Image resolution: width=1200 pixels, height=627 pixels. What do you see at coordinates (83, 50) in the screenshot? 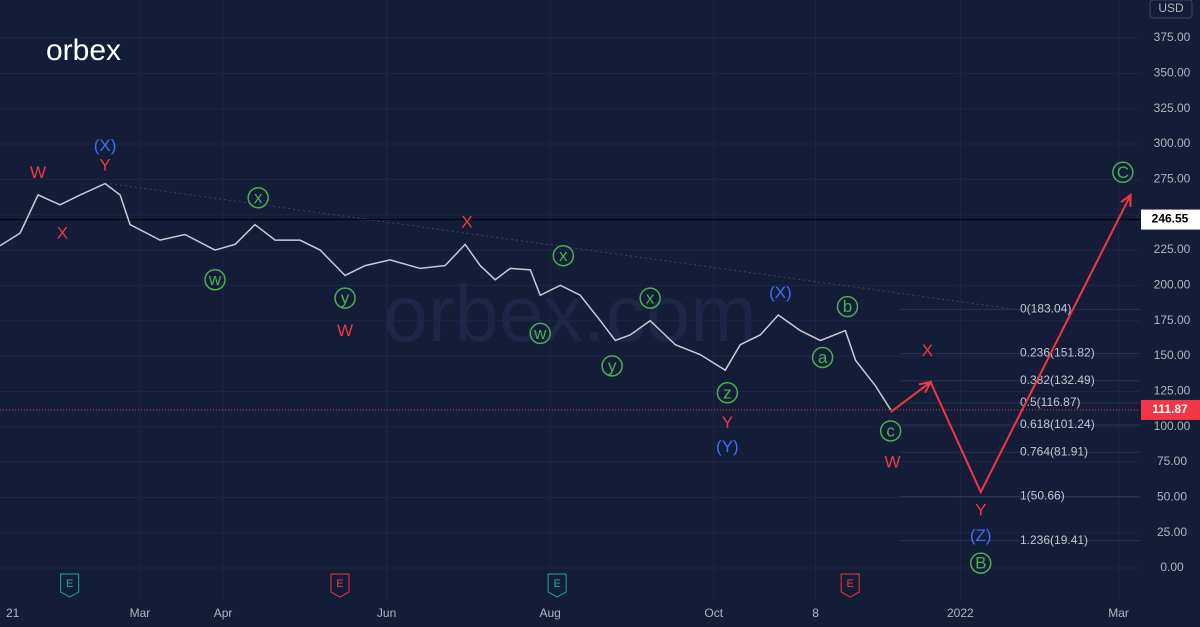
I see `brand-logo: orbex` at bounding box center [83, 50].